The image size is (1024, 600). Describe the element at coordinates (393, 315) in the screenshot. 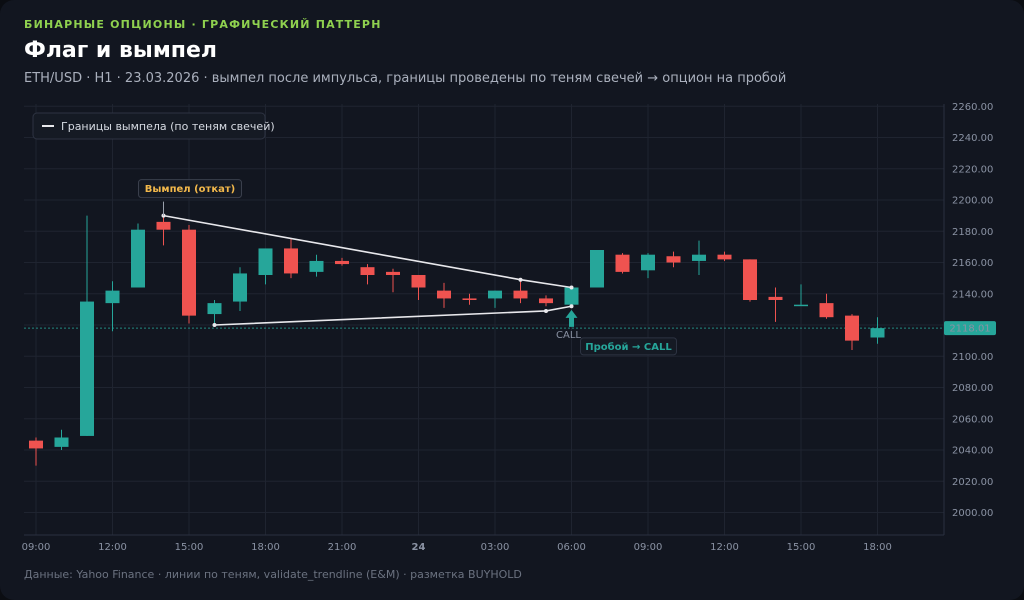

I see `pennant-lower-boundary` at that location.